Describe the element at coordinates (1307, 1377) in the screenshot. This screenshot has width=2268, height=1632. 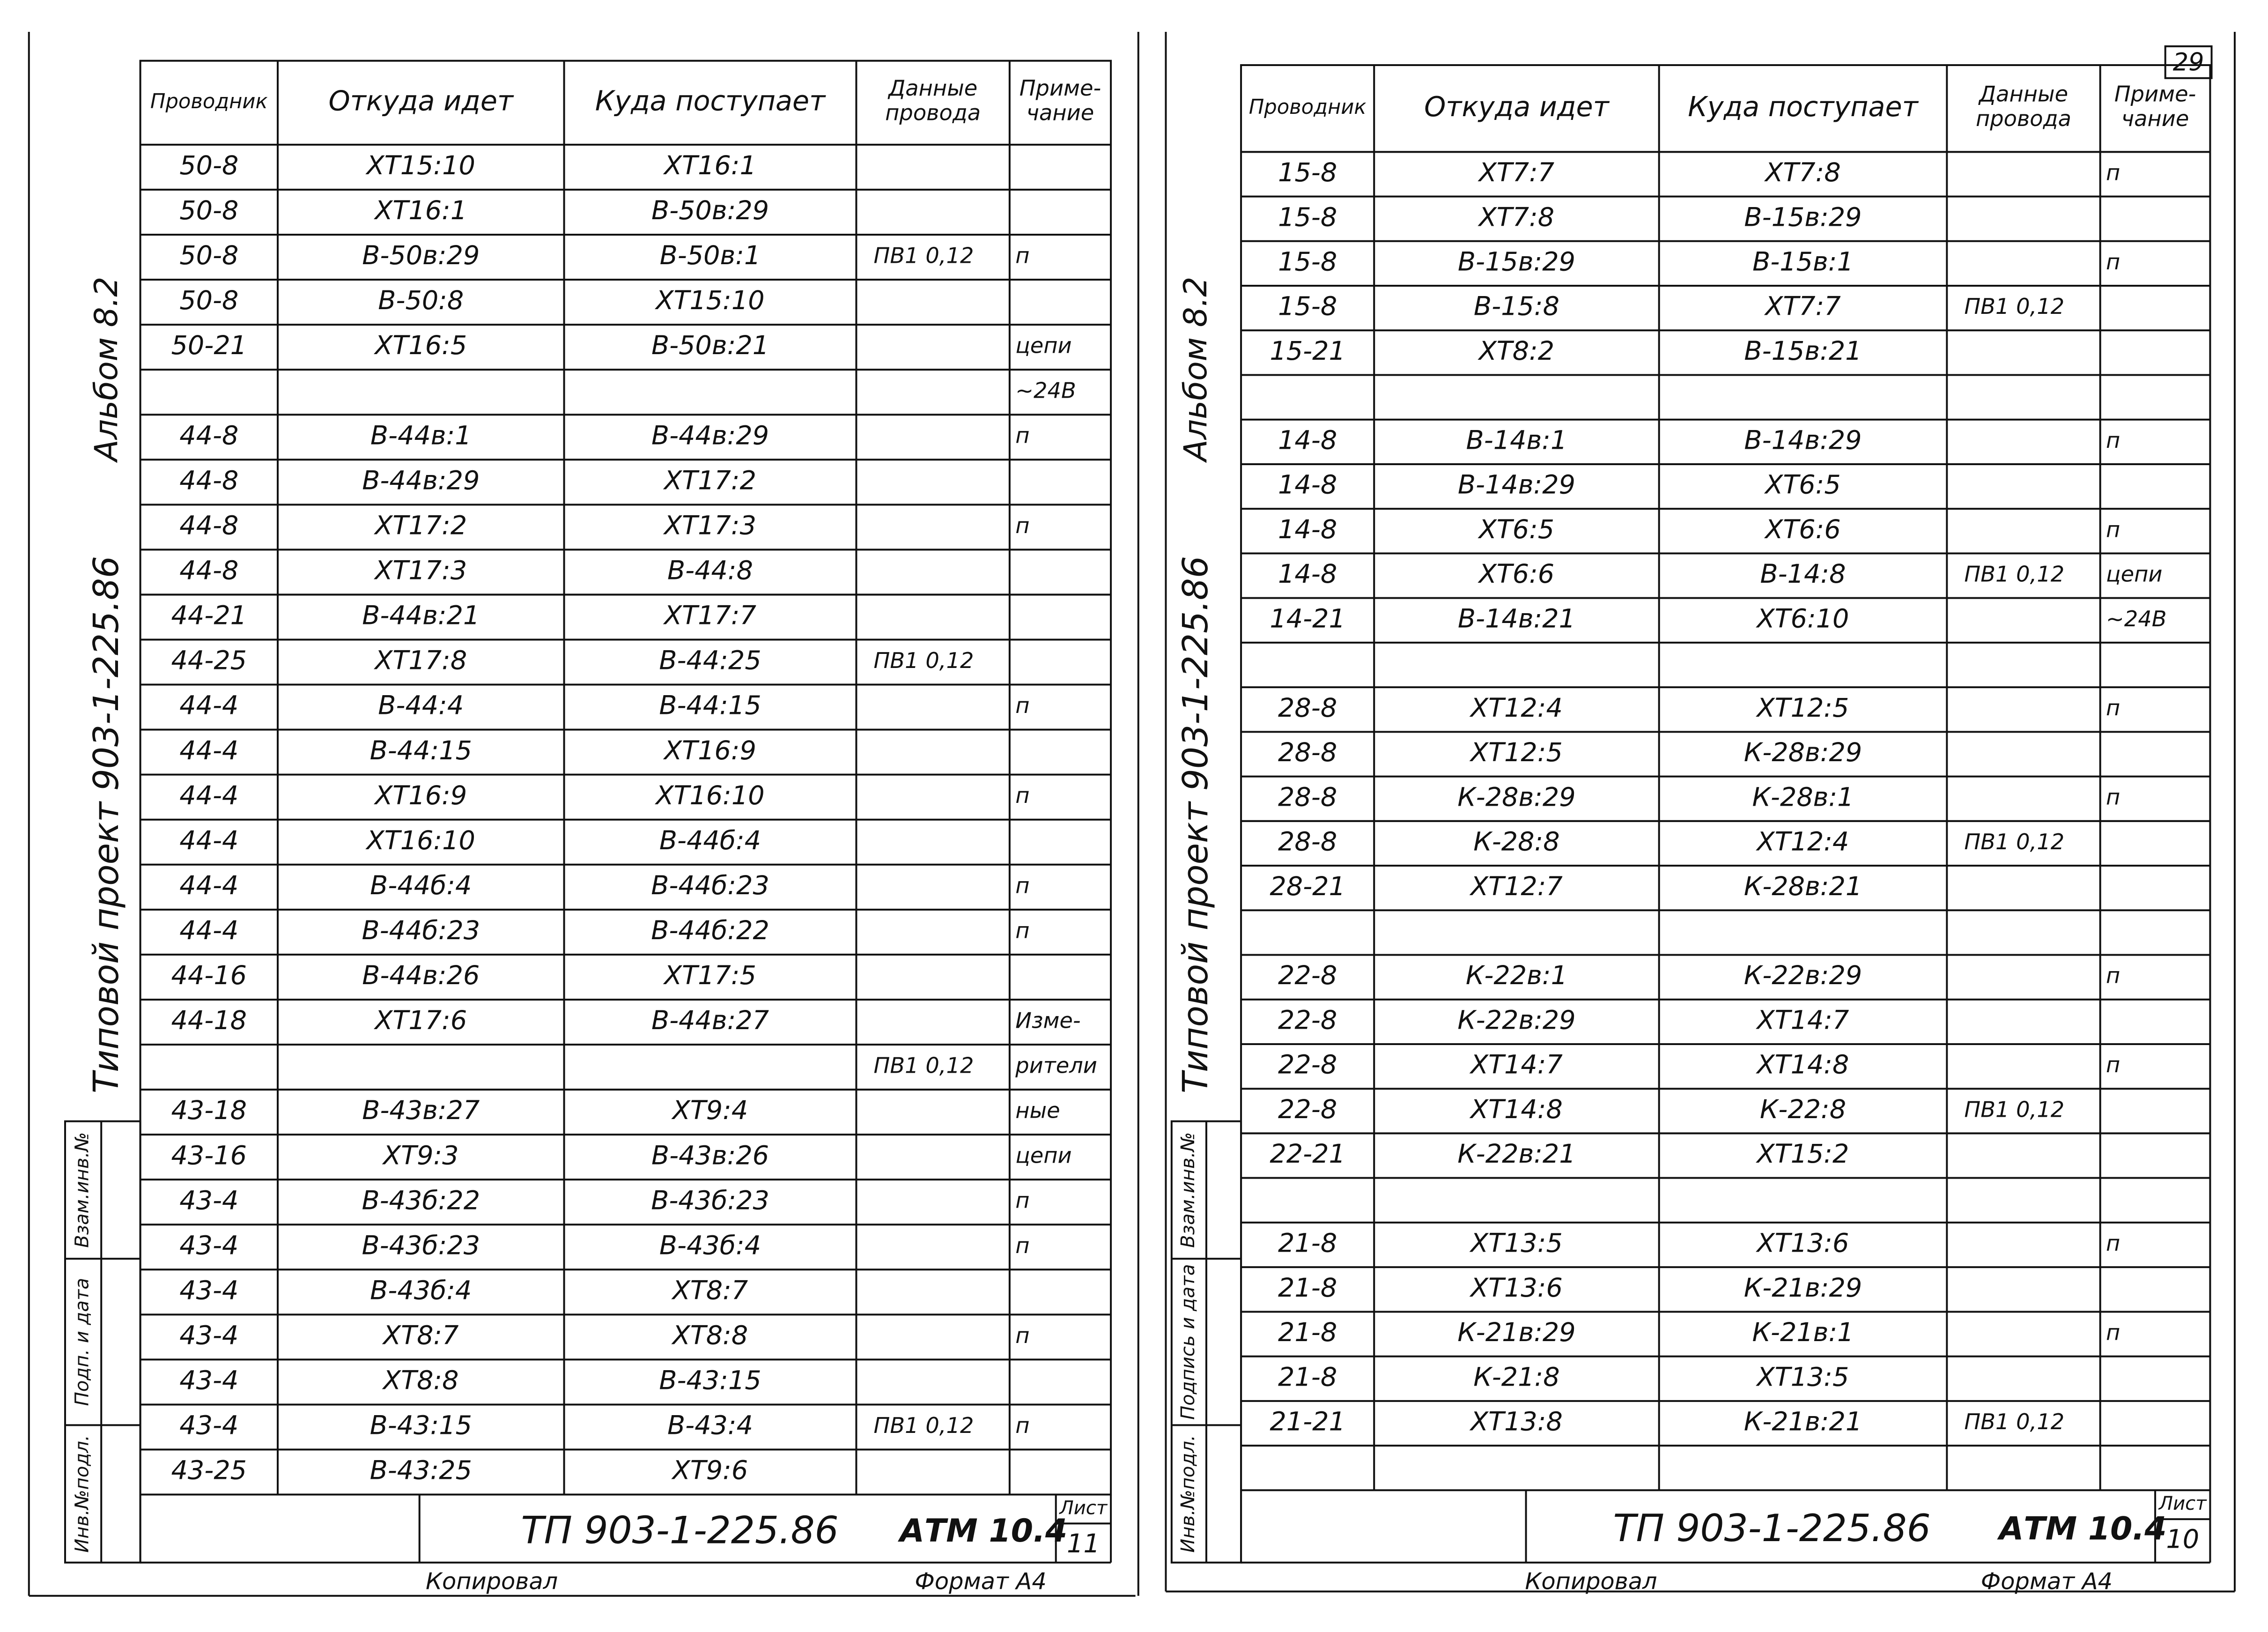
I see `table-cell: 21-8` at that location.